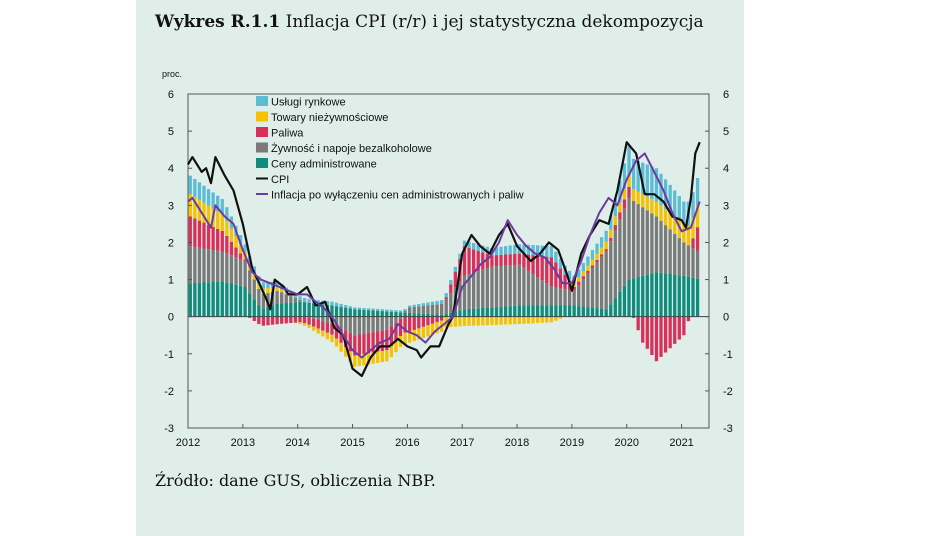  What do you see at coordinates (572, 443) in the screenshot?
I see `x-tick-label: 2019` at bounding box center [572, 443].